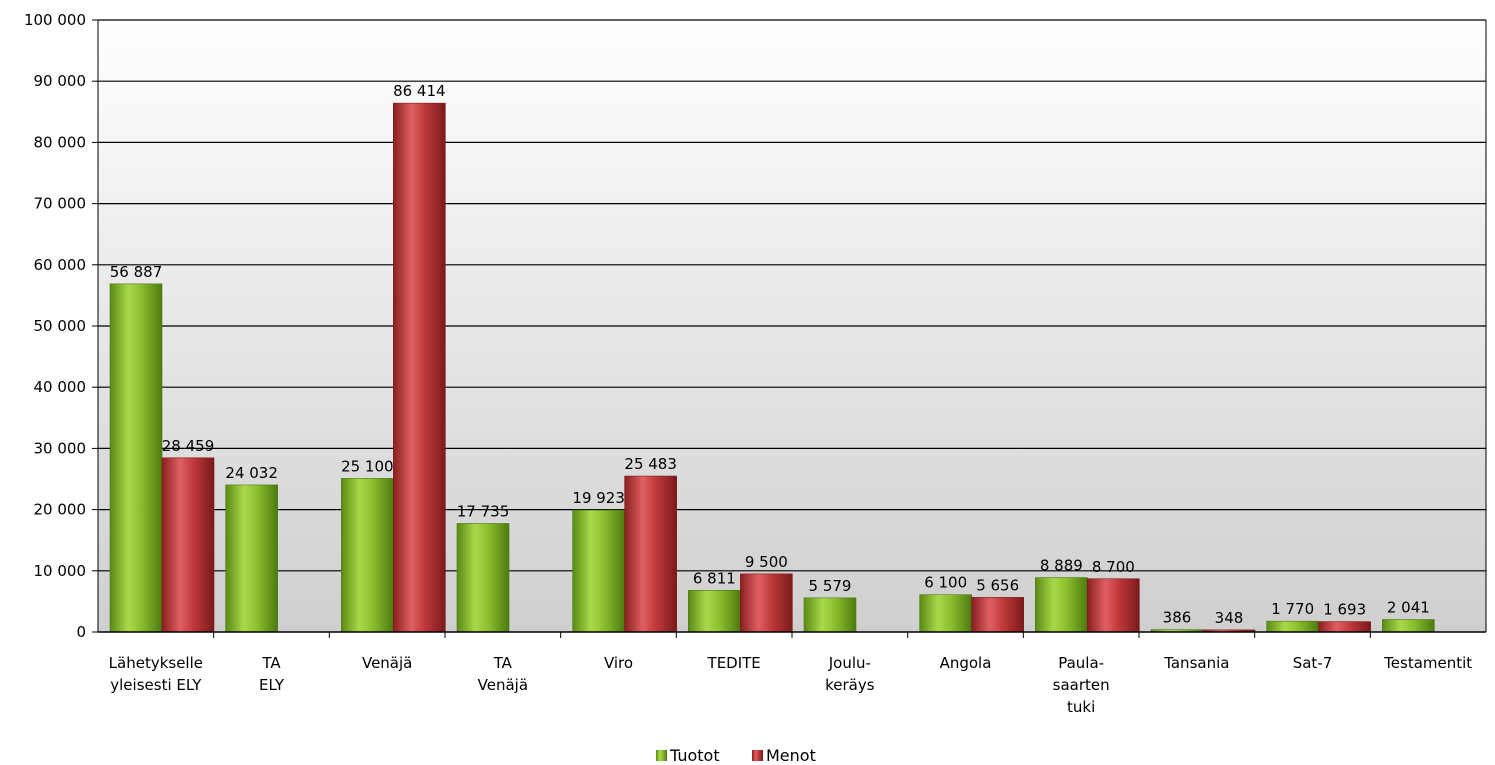 The width and height of the screenshot is (1495, 765). Describe the element at coordinates (60, 142) in the screenshot. I see `y-tick-label: 80 000` at that location.